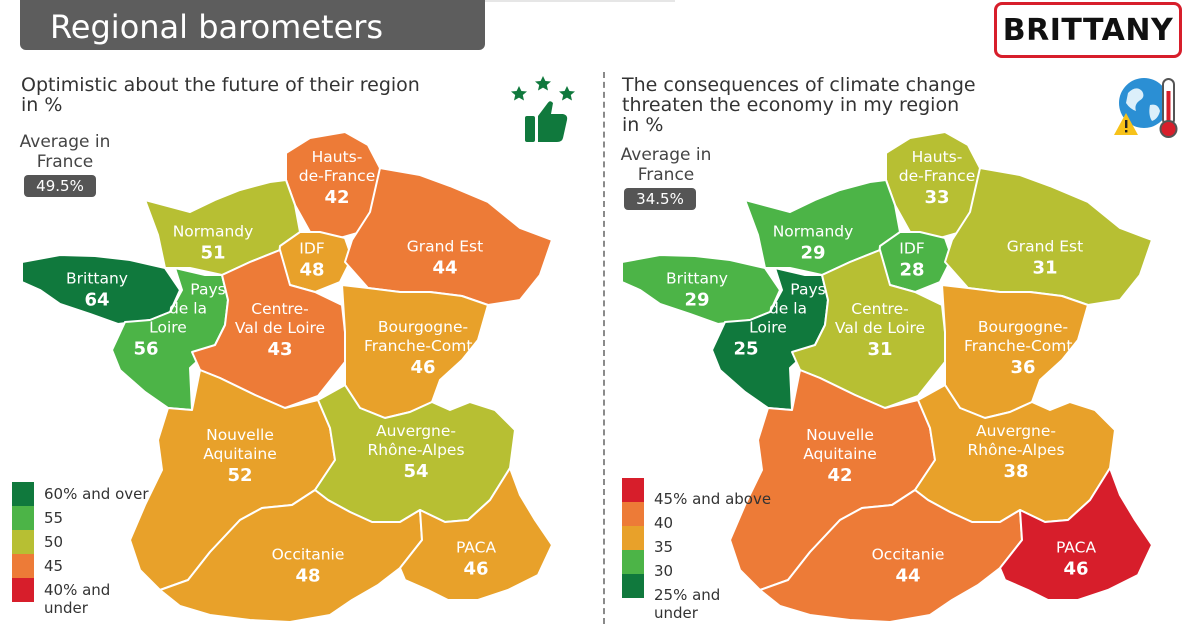 Image resolution: width=1200 pixels, height=629 pixels. Describe the element at coordinates (107, 542) in the screenshot. I see `left-legend-item: 50` at that location.